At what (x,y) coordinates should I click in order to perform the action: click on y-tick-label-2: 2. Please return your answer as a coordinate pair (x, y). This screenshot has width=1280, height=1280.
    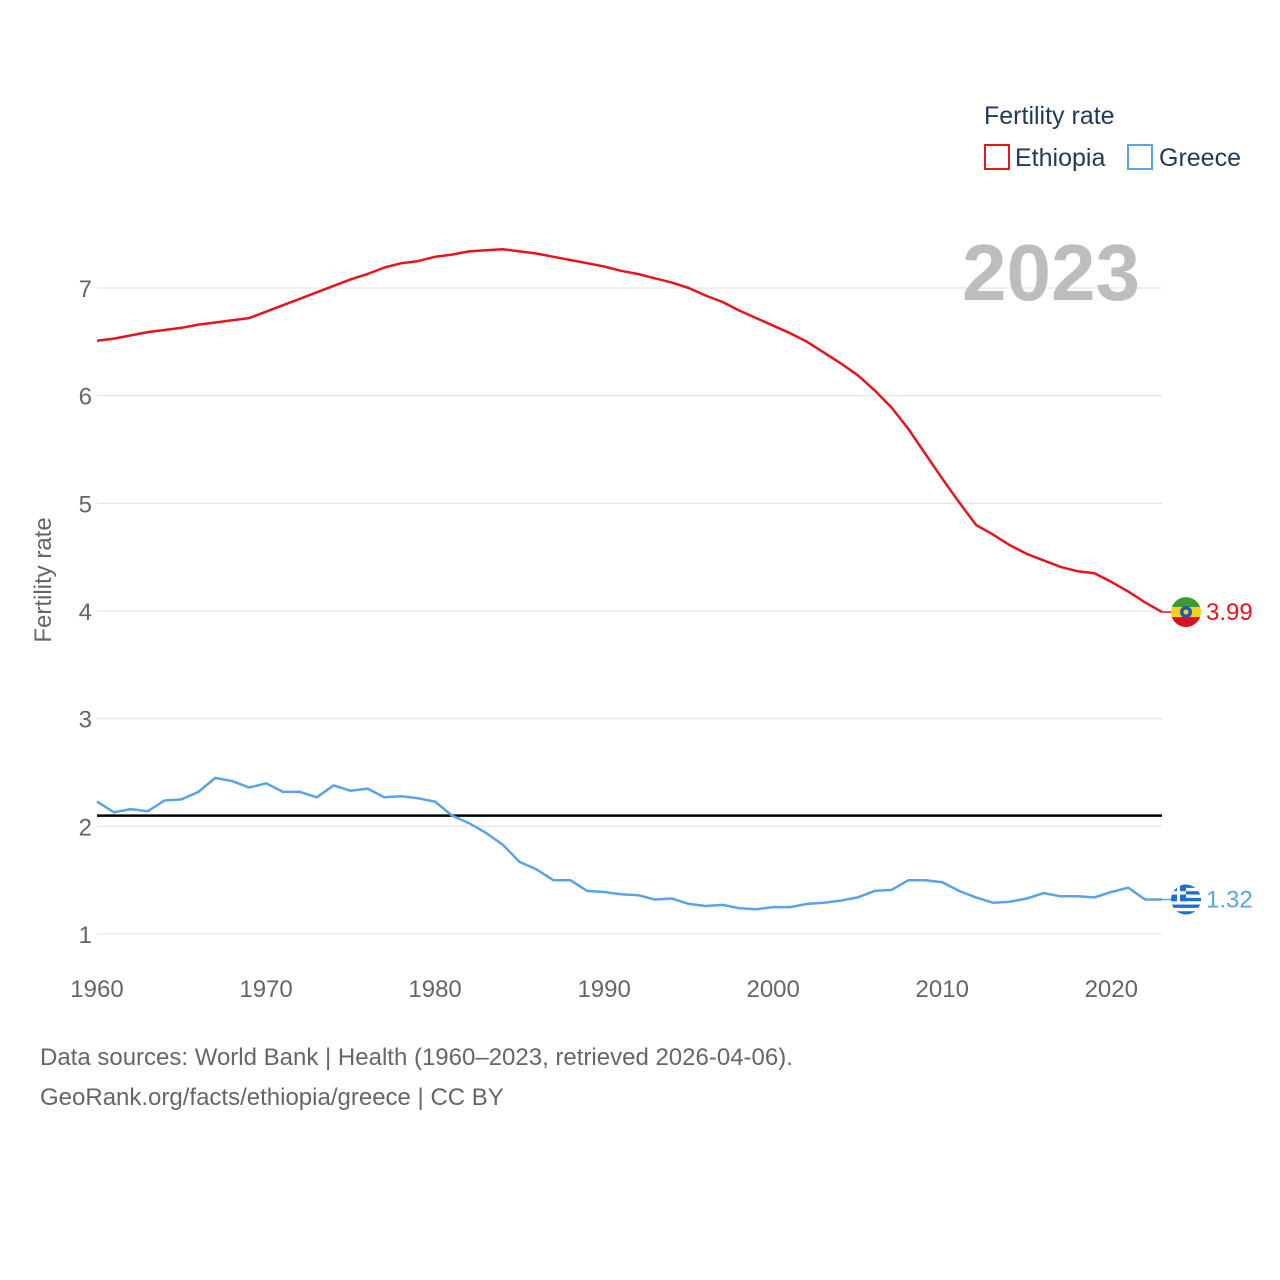
    Looking at the image, I should click on (85, 827).